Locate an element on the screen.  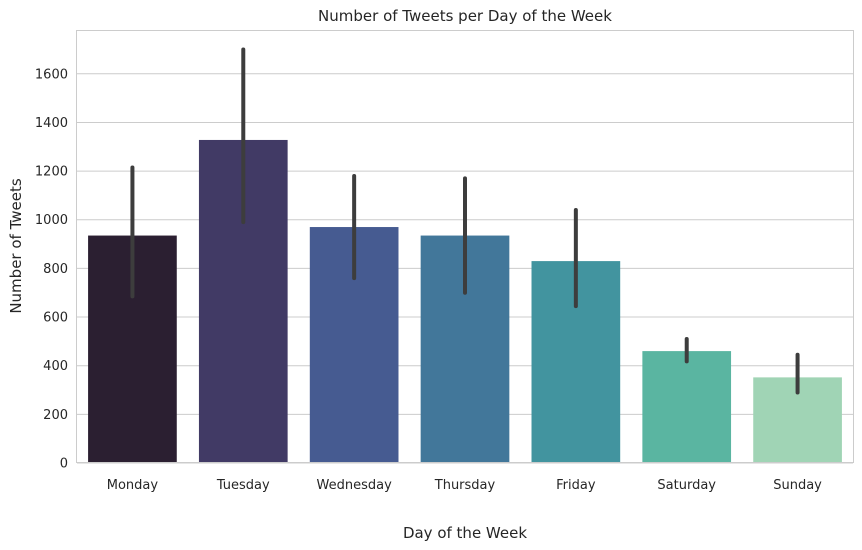
y-tick-label: 1000 is located at coordinates (51, 220).